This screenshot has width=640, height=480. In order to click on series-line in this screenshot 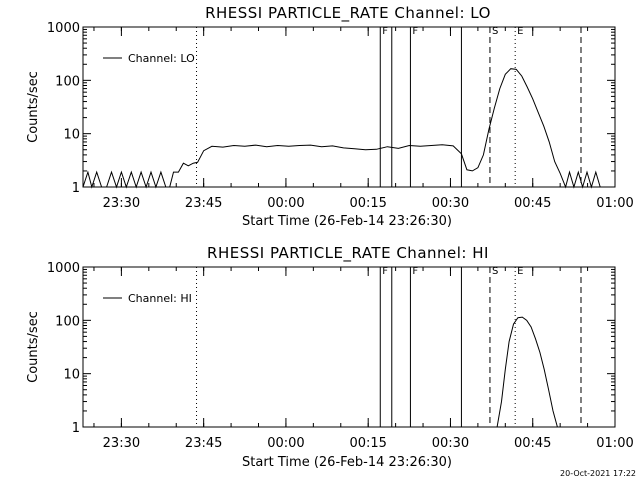, I will do `click(527, 372)`.